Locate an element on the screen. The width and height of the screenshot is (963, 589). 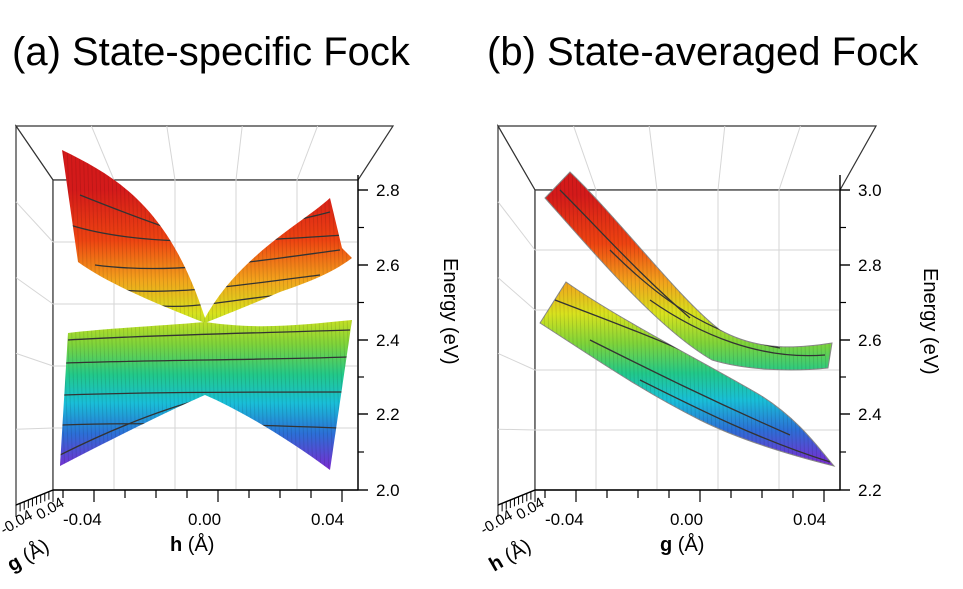
panel-b-x-tick: 0.00 is located at coordinates (686, 519).